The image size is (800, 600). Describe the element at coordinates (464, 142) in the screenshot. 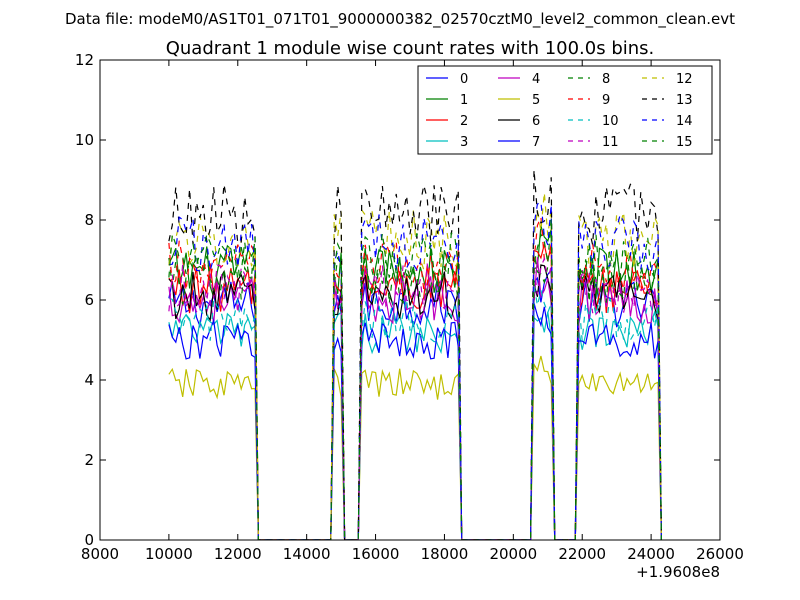

I see `legend-label-3: 3` at that location.